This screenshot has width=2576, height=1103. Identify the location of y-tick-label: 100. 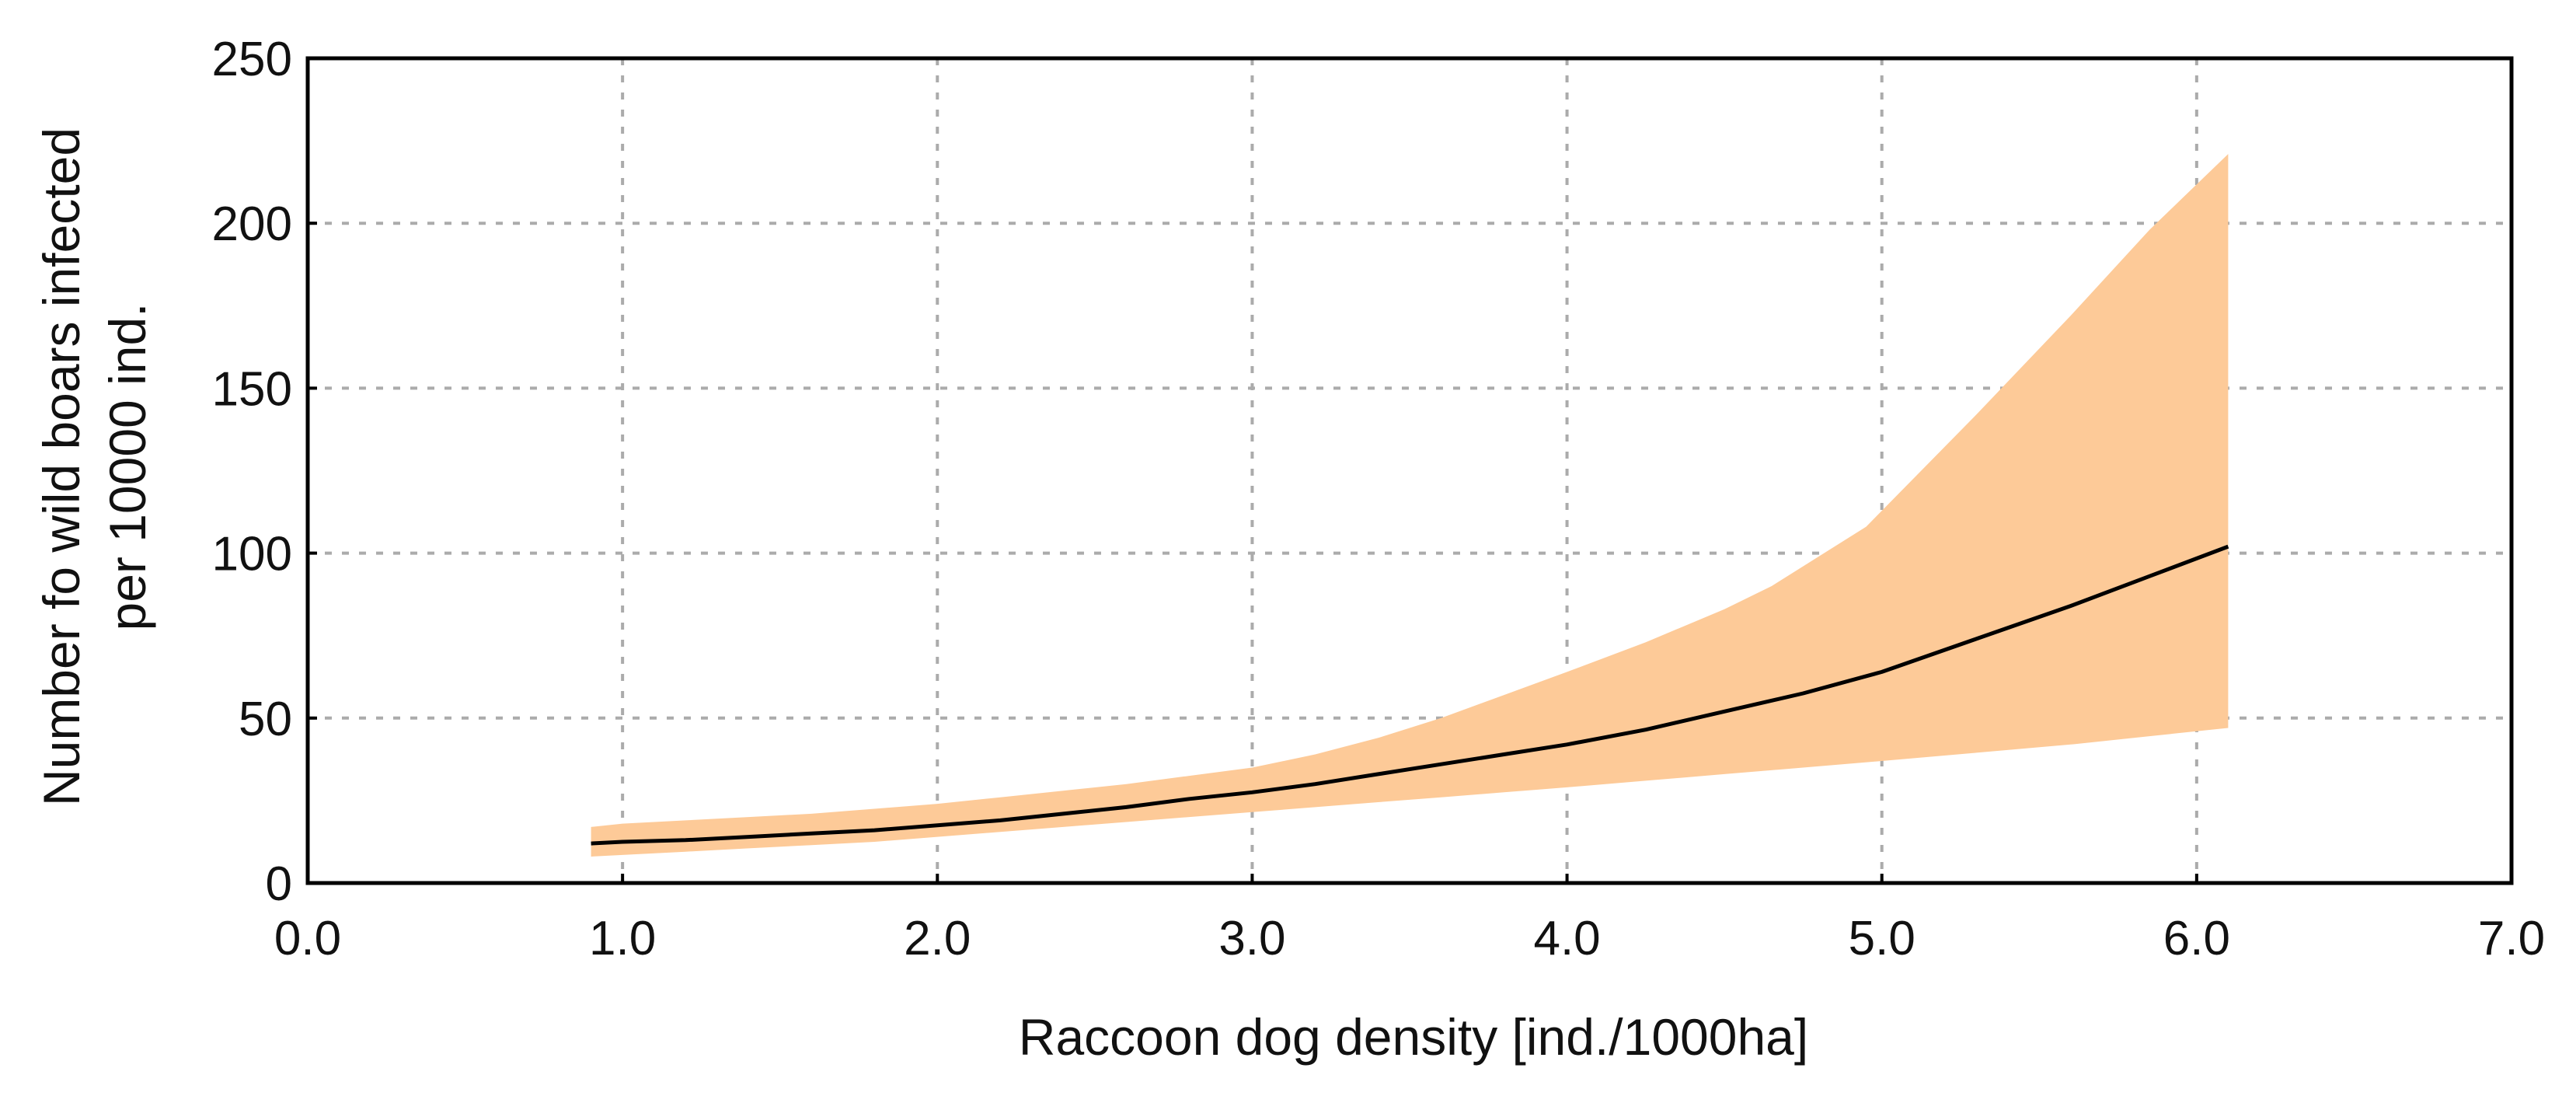
(252, 554).